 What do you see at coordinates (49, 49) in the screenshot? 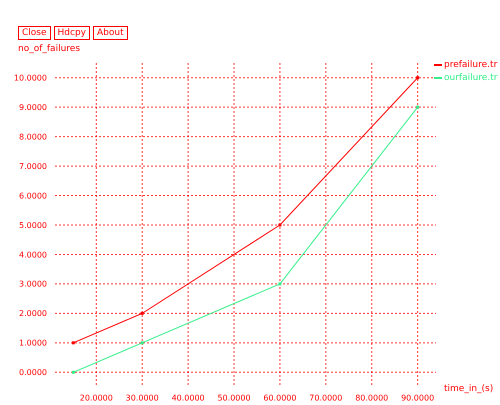
I see `y-axis-title: no_of_failures` at bounding box center [49, 49].